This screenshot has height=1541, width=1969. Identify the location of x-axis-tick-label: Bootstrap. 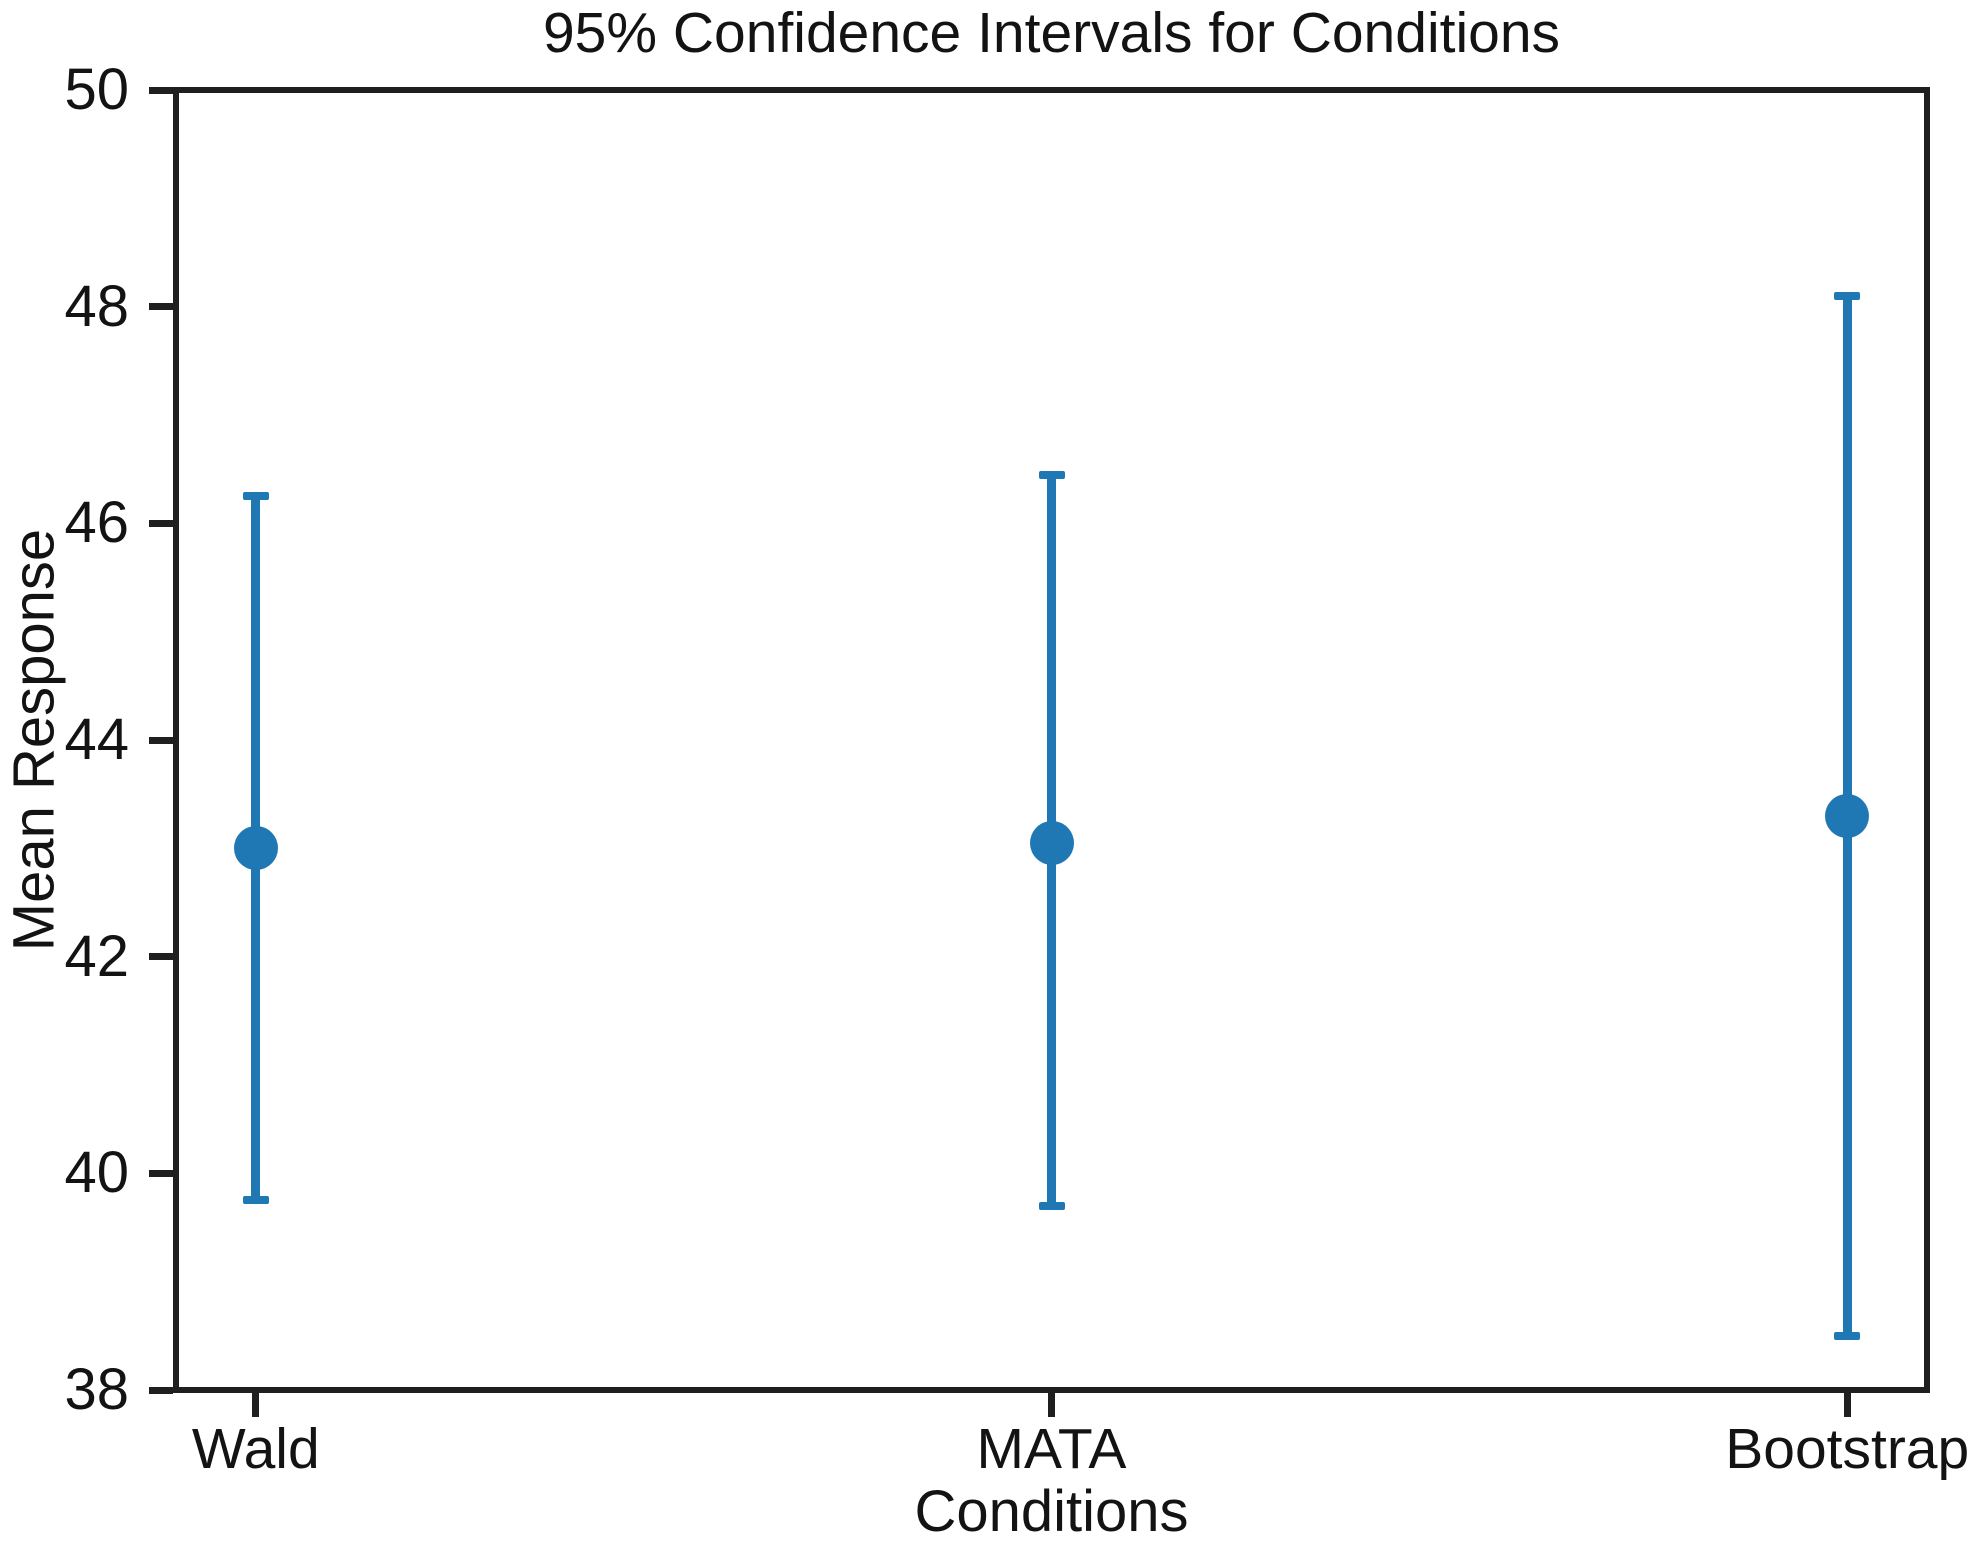
(1847, 1449).